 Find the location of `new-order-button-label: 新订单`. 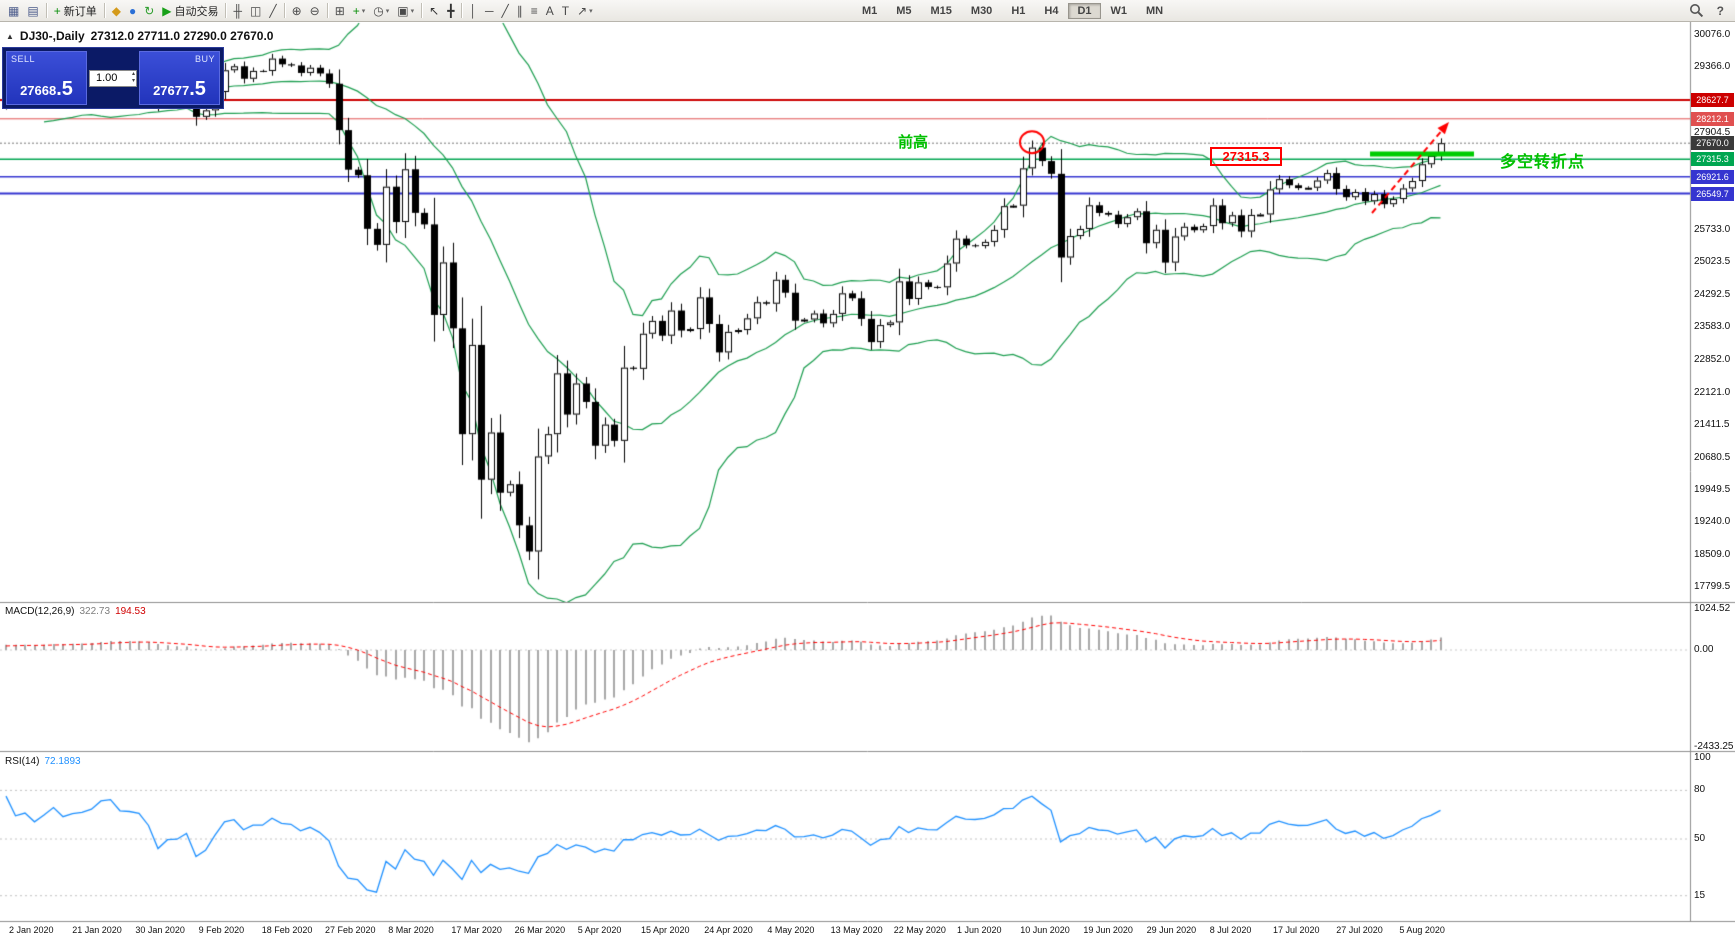

new-order-button-label: 新订单 is located at coordinates (80, 11).